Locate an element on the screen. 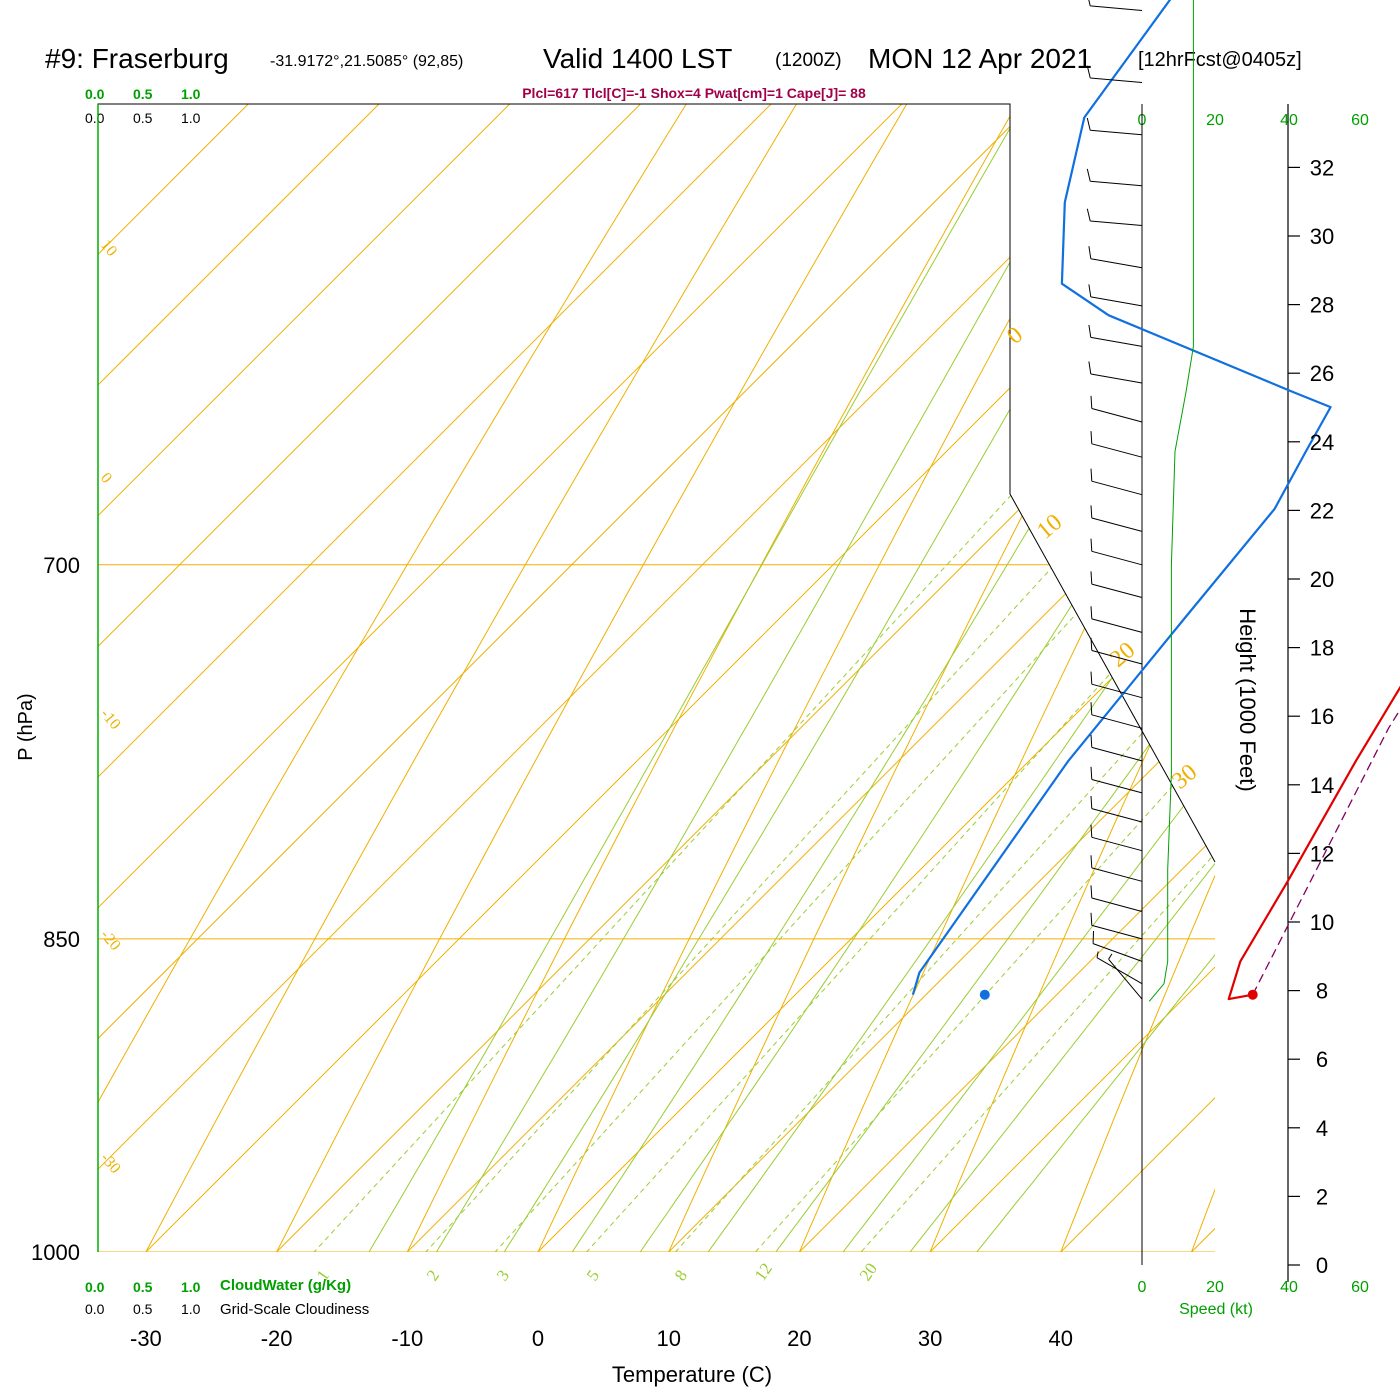 This screenshot has width=1400, height=1400. isotherm-label--20: -20 is located at coordinates (110, 940).